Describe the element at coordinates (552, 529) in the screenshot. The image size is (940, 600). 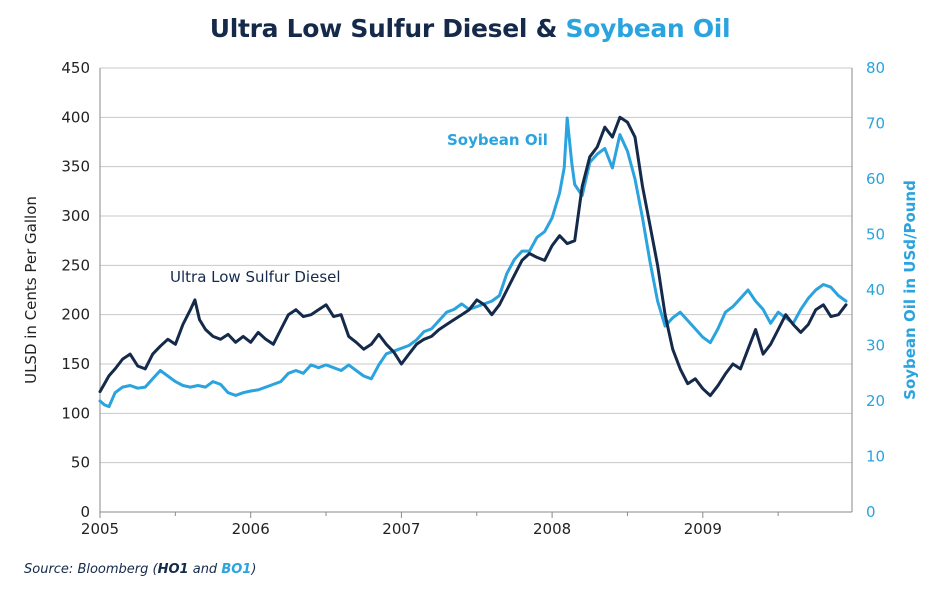
I see `x-tick-label: 2008` at that location.